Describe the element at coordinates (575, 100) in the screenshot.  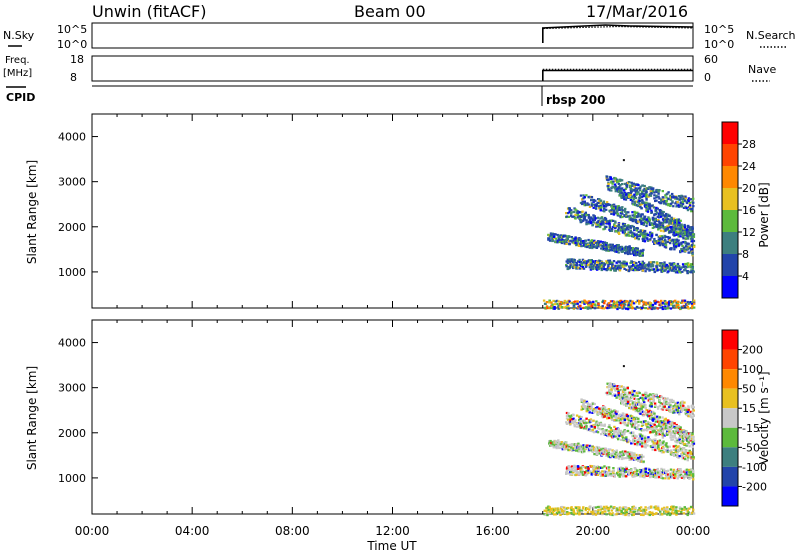
I see `cpid-value: rbsp 200` at that location.